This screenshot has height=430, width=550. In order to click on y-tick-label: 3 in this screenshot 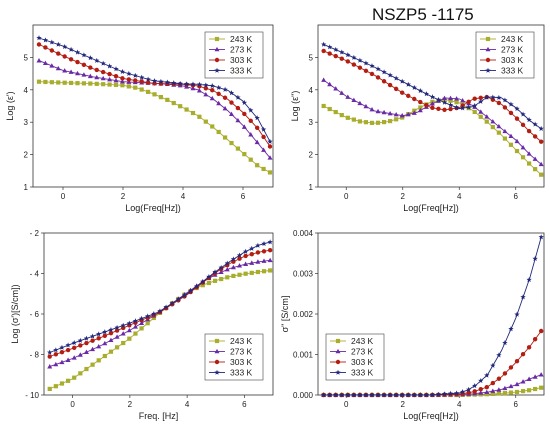, I will do `click(26, 122)`.